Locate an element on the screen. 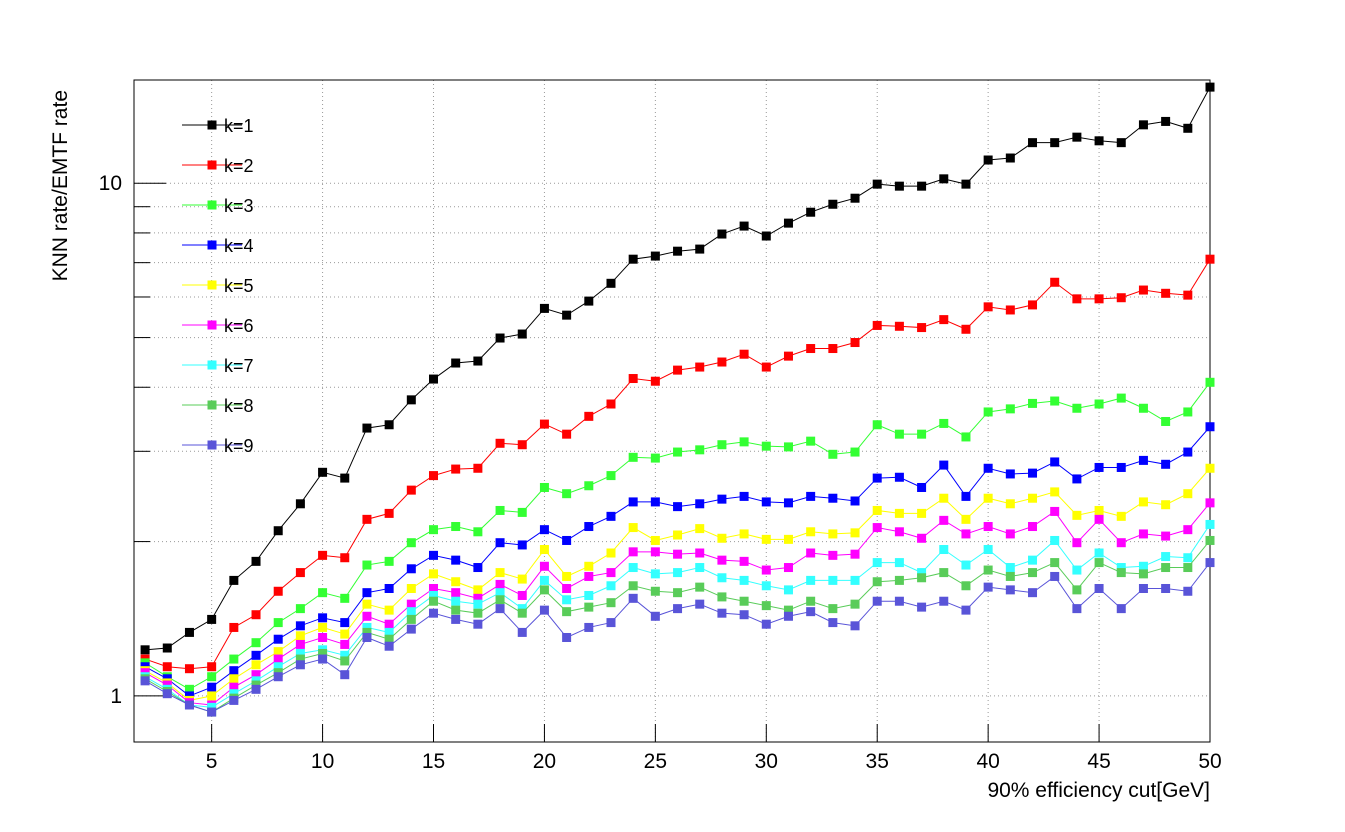  legend-label: k=9 is located at coordinates (239, 446).